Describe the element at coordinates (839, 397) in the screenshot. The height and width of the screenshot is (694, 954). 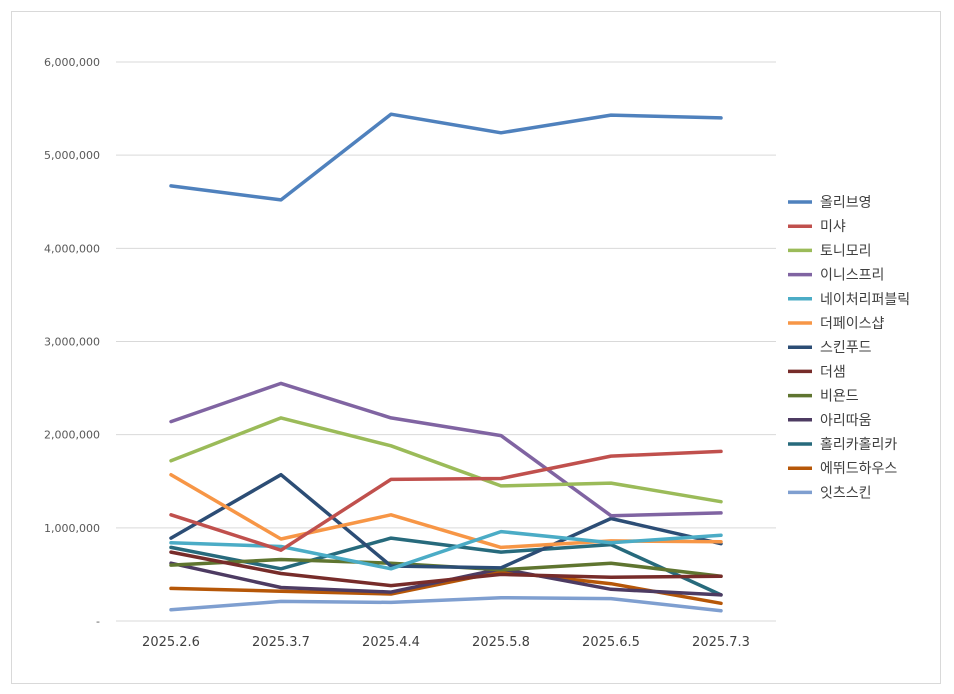
I see `legend-label: 비욘드` at that location.